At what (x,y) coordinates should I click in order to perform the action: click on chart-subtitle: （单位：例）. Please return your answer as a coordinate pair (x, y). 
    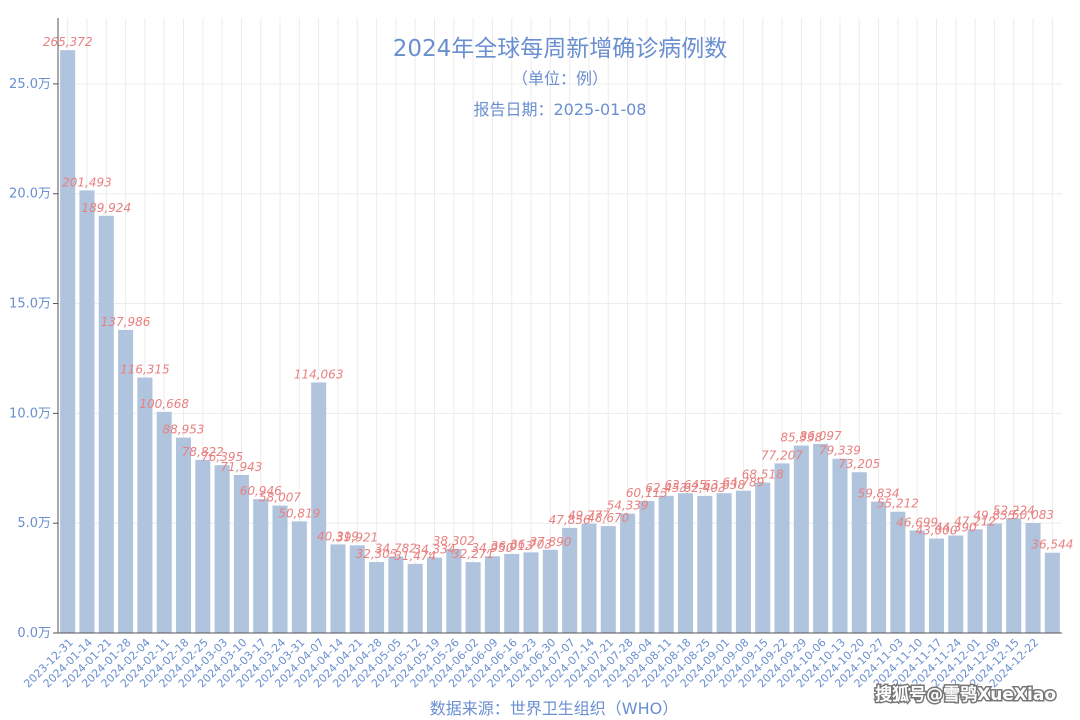
    Looking at the image, I should click on (560, 78).